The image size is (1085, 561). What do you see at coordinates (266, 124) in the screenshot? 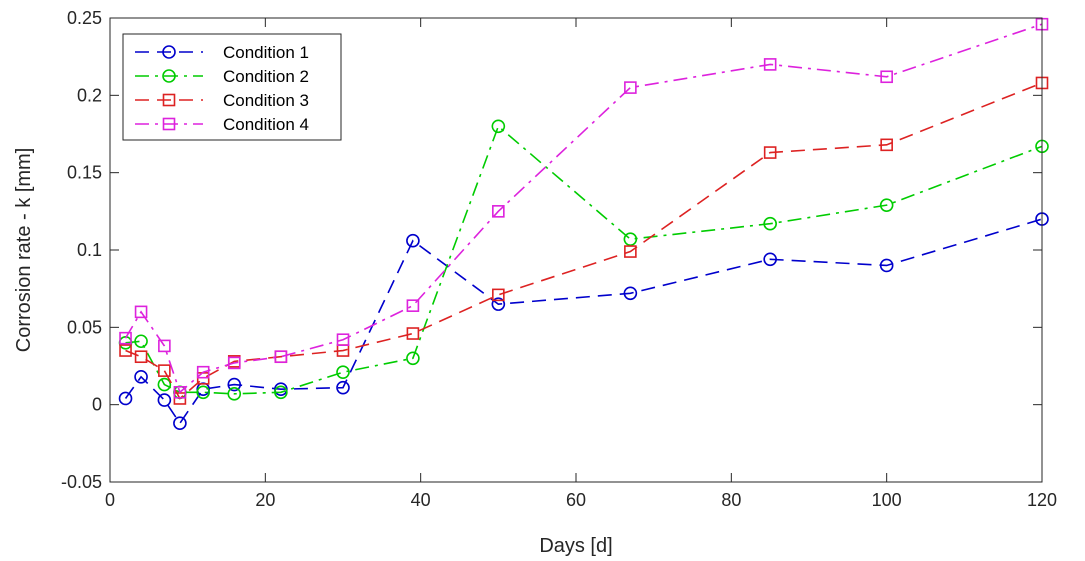
I see `legend-label: Condition 4` at bounding box center [266, 124].